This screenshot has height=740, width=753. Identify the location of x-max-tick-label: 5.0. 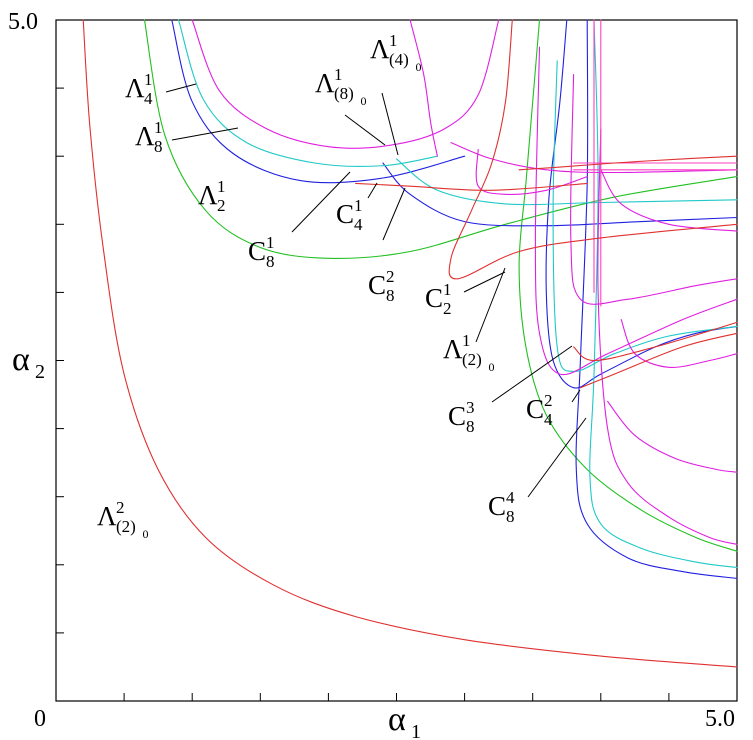
(720, 719).